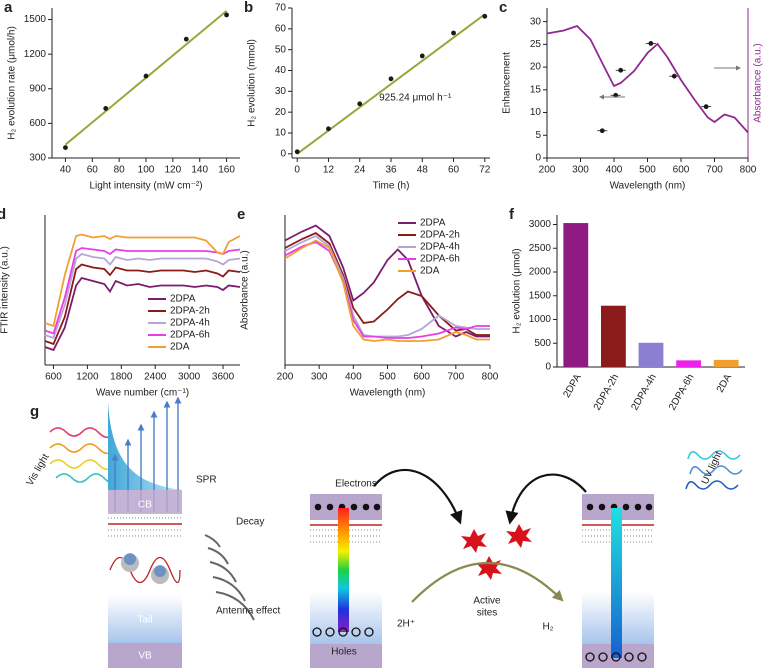  I want to click on legend-label: 2DPA-2h, so click(190, 311).